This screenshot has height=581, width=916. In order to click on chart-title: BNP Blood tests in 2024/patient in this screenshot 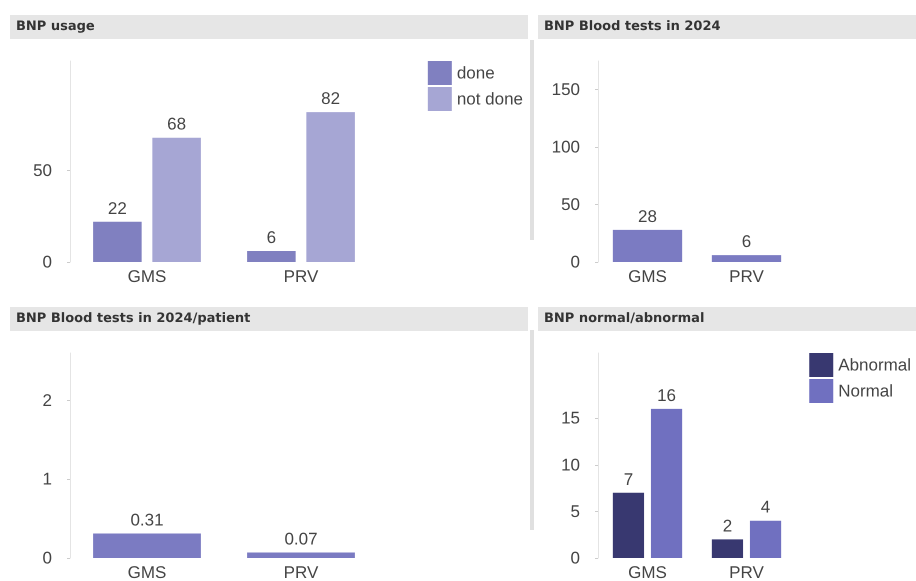, I will do `click(269, 319)`.